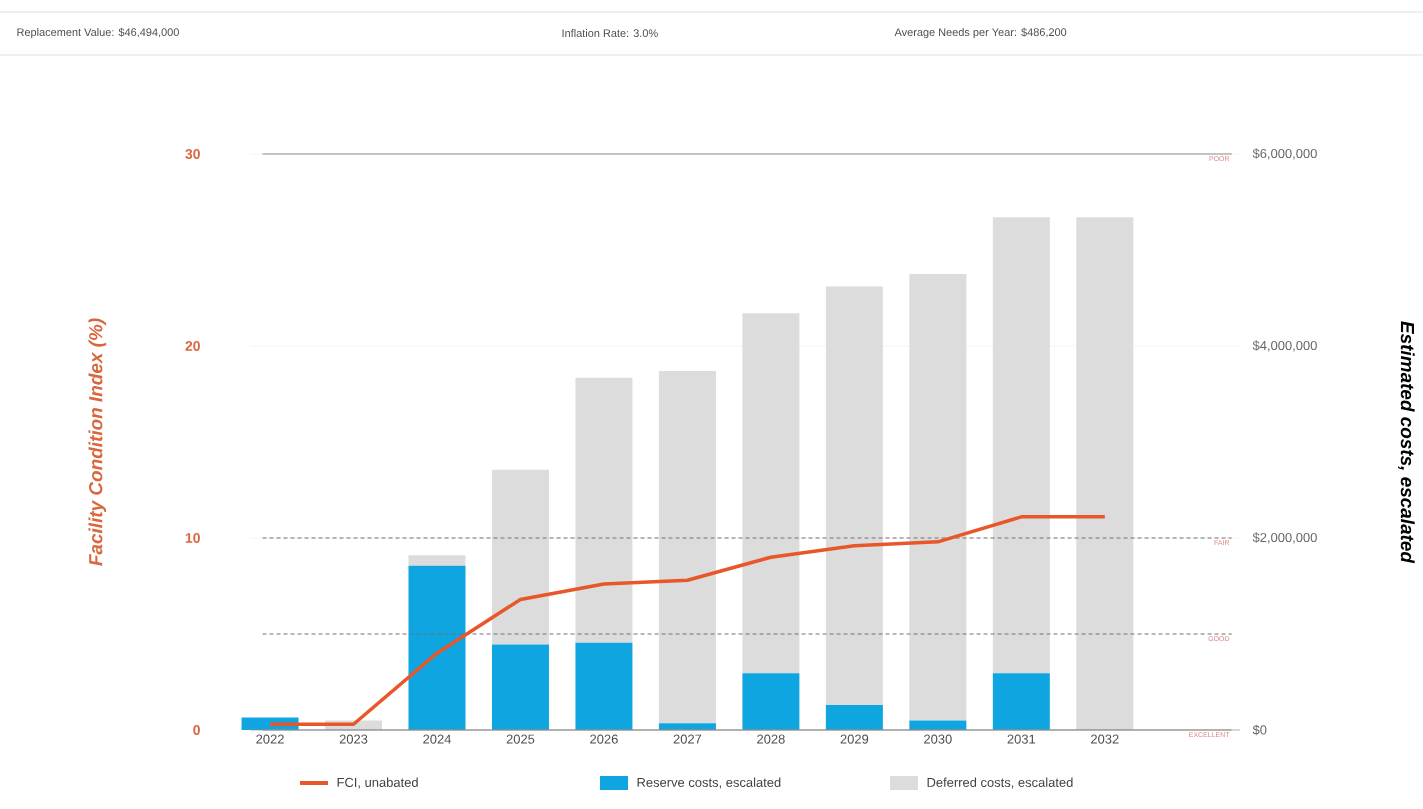 The image size is (1423, 809). I want to click on x-tick-label: 2031, so click(1021, 739).